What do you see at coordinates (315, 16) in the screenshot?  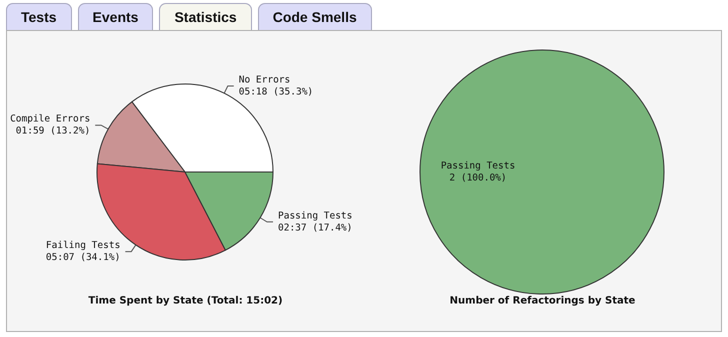 I see `text: Code Smells` at bounding box center [315, 16].